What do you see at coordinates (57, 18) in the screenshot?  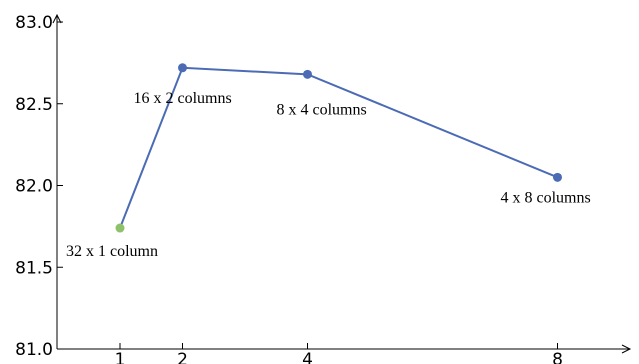 I see `y-axis-arrow` at bounding box center [57, 18].